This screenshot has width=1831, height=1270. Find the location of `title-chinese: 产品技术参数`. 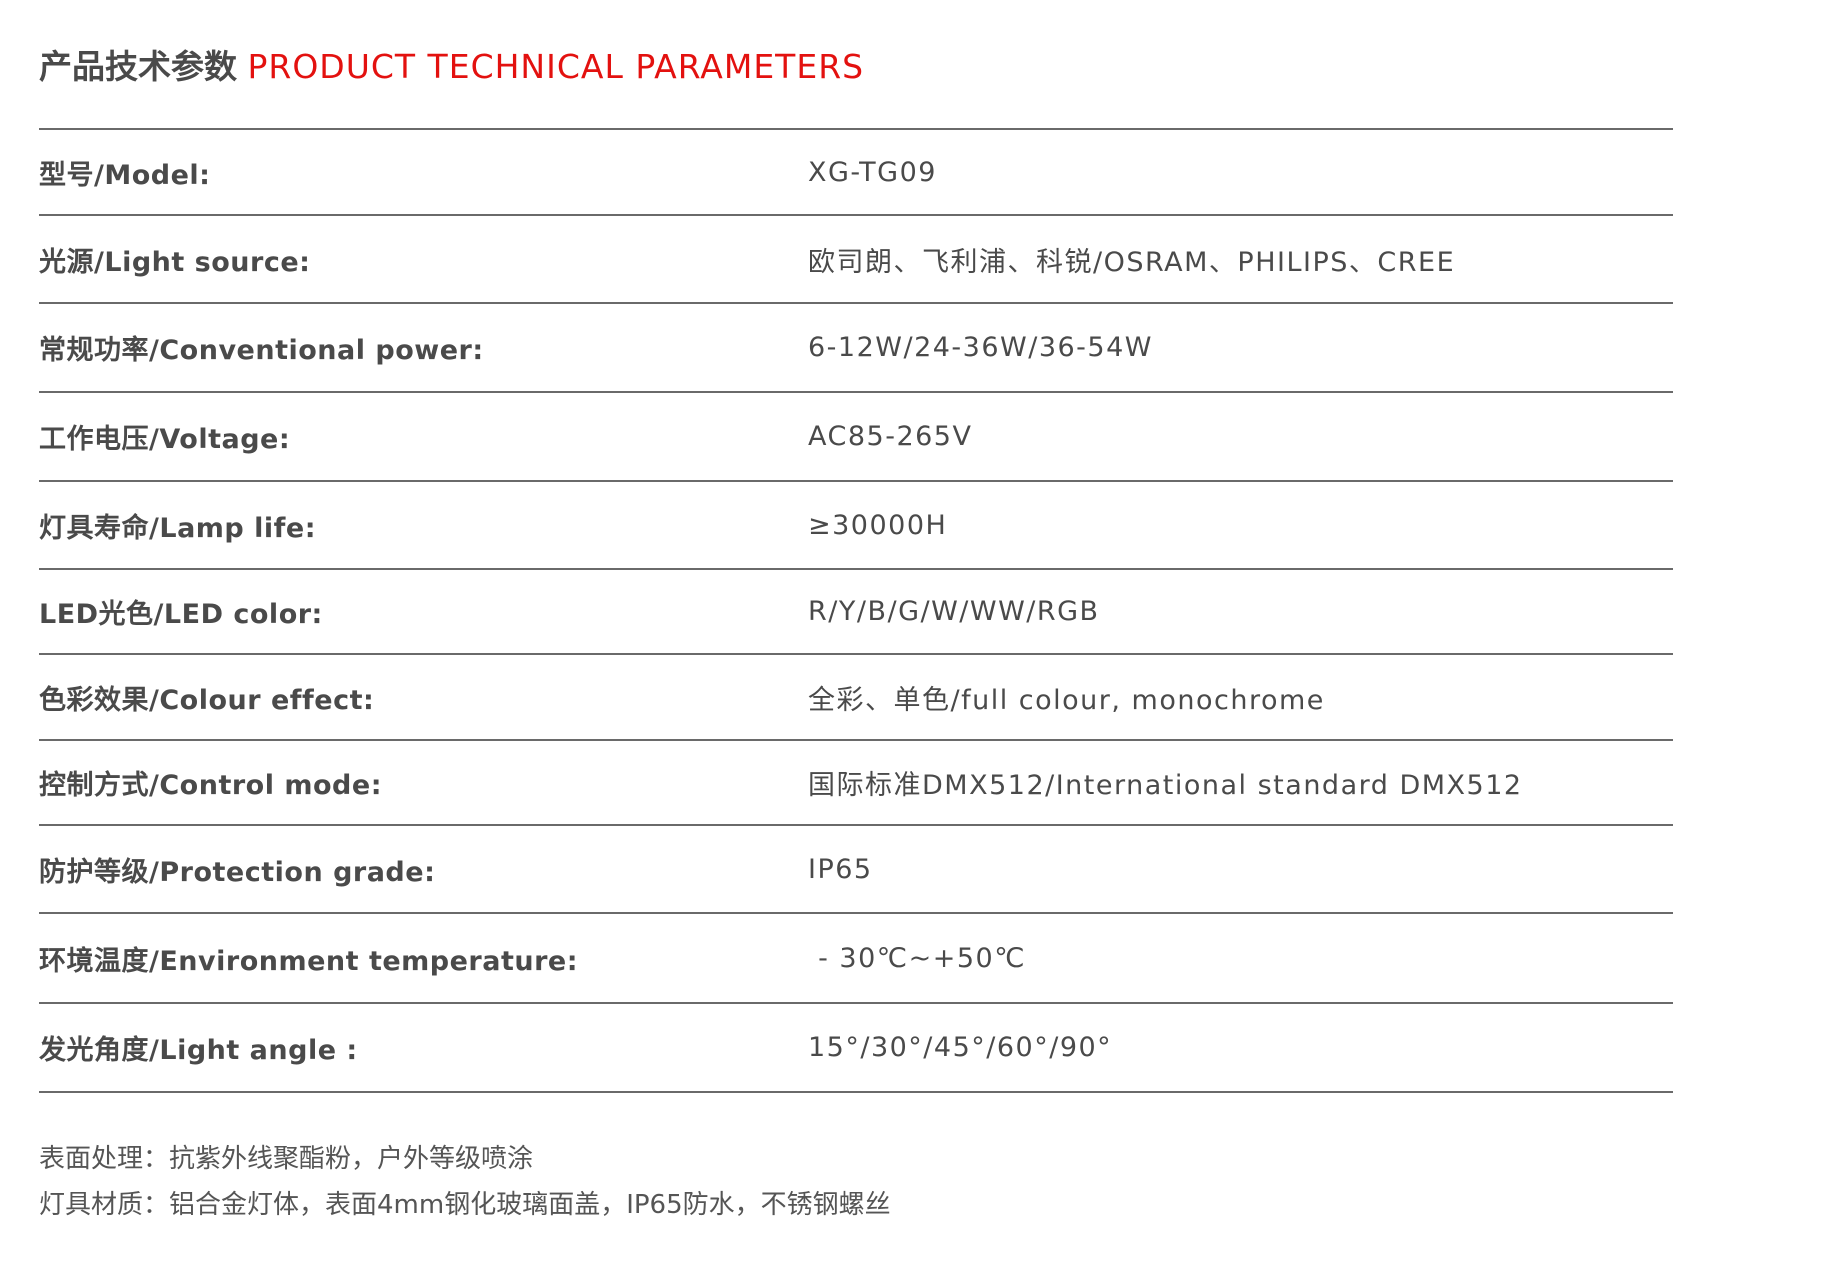

title-chinese: 产品技术参数 is located at coordinates (138, 66).